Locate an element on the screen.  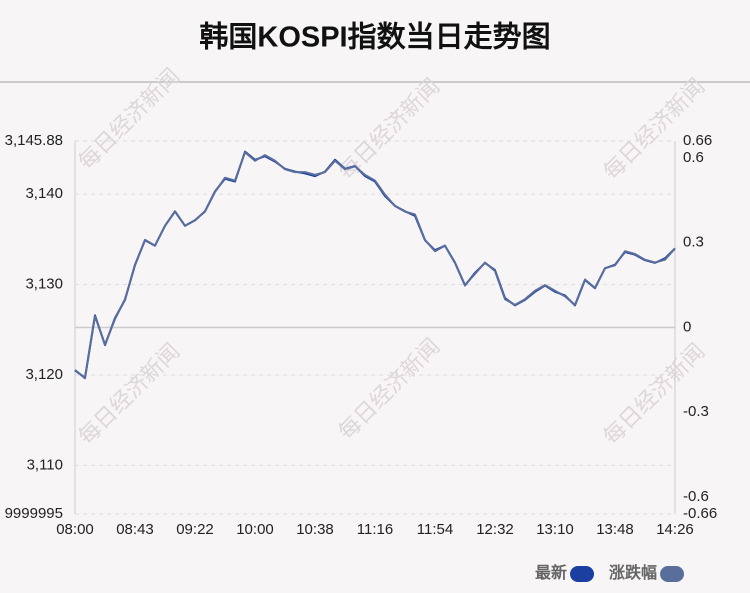
x-tick-label: 10:38 is located at coordinates (315, 529).